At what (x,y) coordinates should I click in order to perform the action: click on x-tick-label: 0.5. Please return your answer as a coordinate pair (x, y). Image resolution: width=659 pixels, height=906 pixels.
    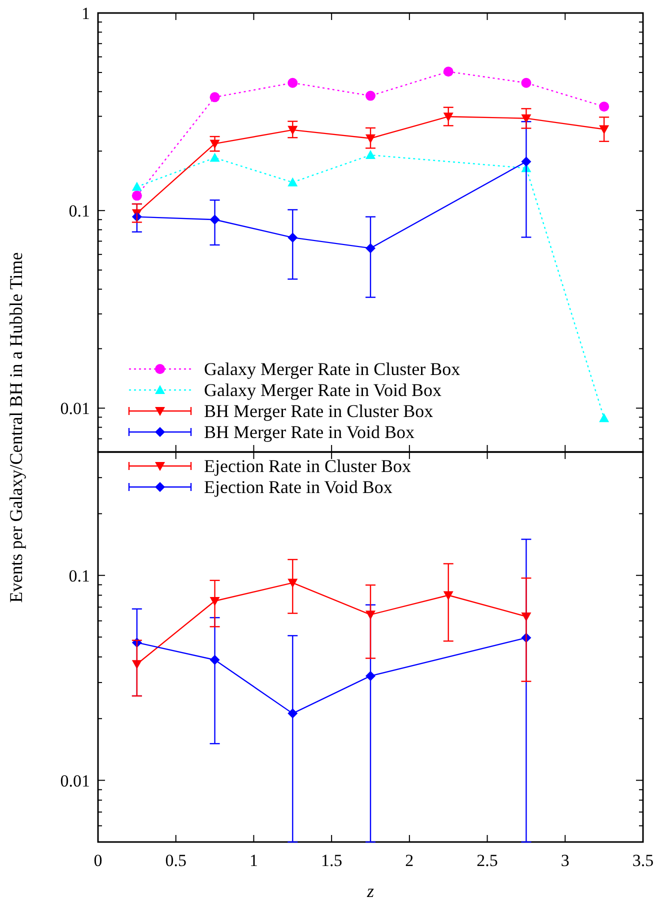
    Looking at the image, I should click on (175, 860).